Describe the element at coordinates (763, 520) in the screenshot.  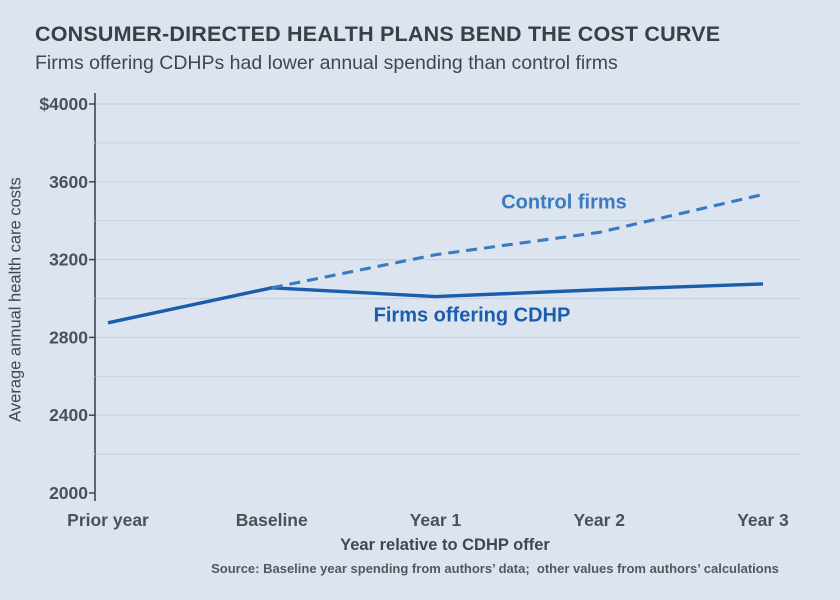
I see `x-tick-label: Year 3` at that location.